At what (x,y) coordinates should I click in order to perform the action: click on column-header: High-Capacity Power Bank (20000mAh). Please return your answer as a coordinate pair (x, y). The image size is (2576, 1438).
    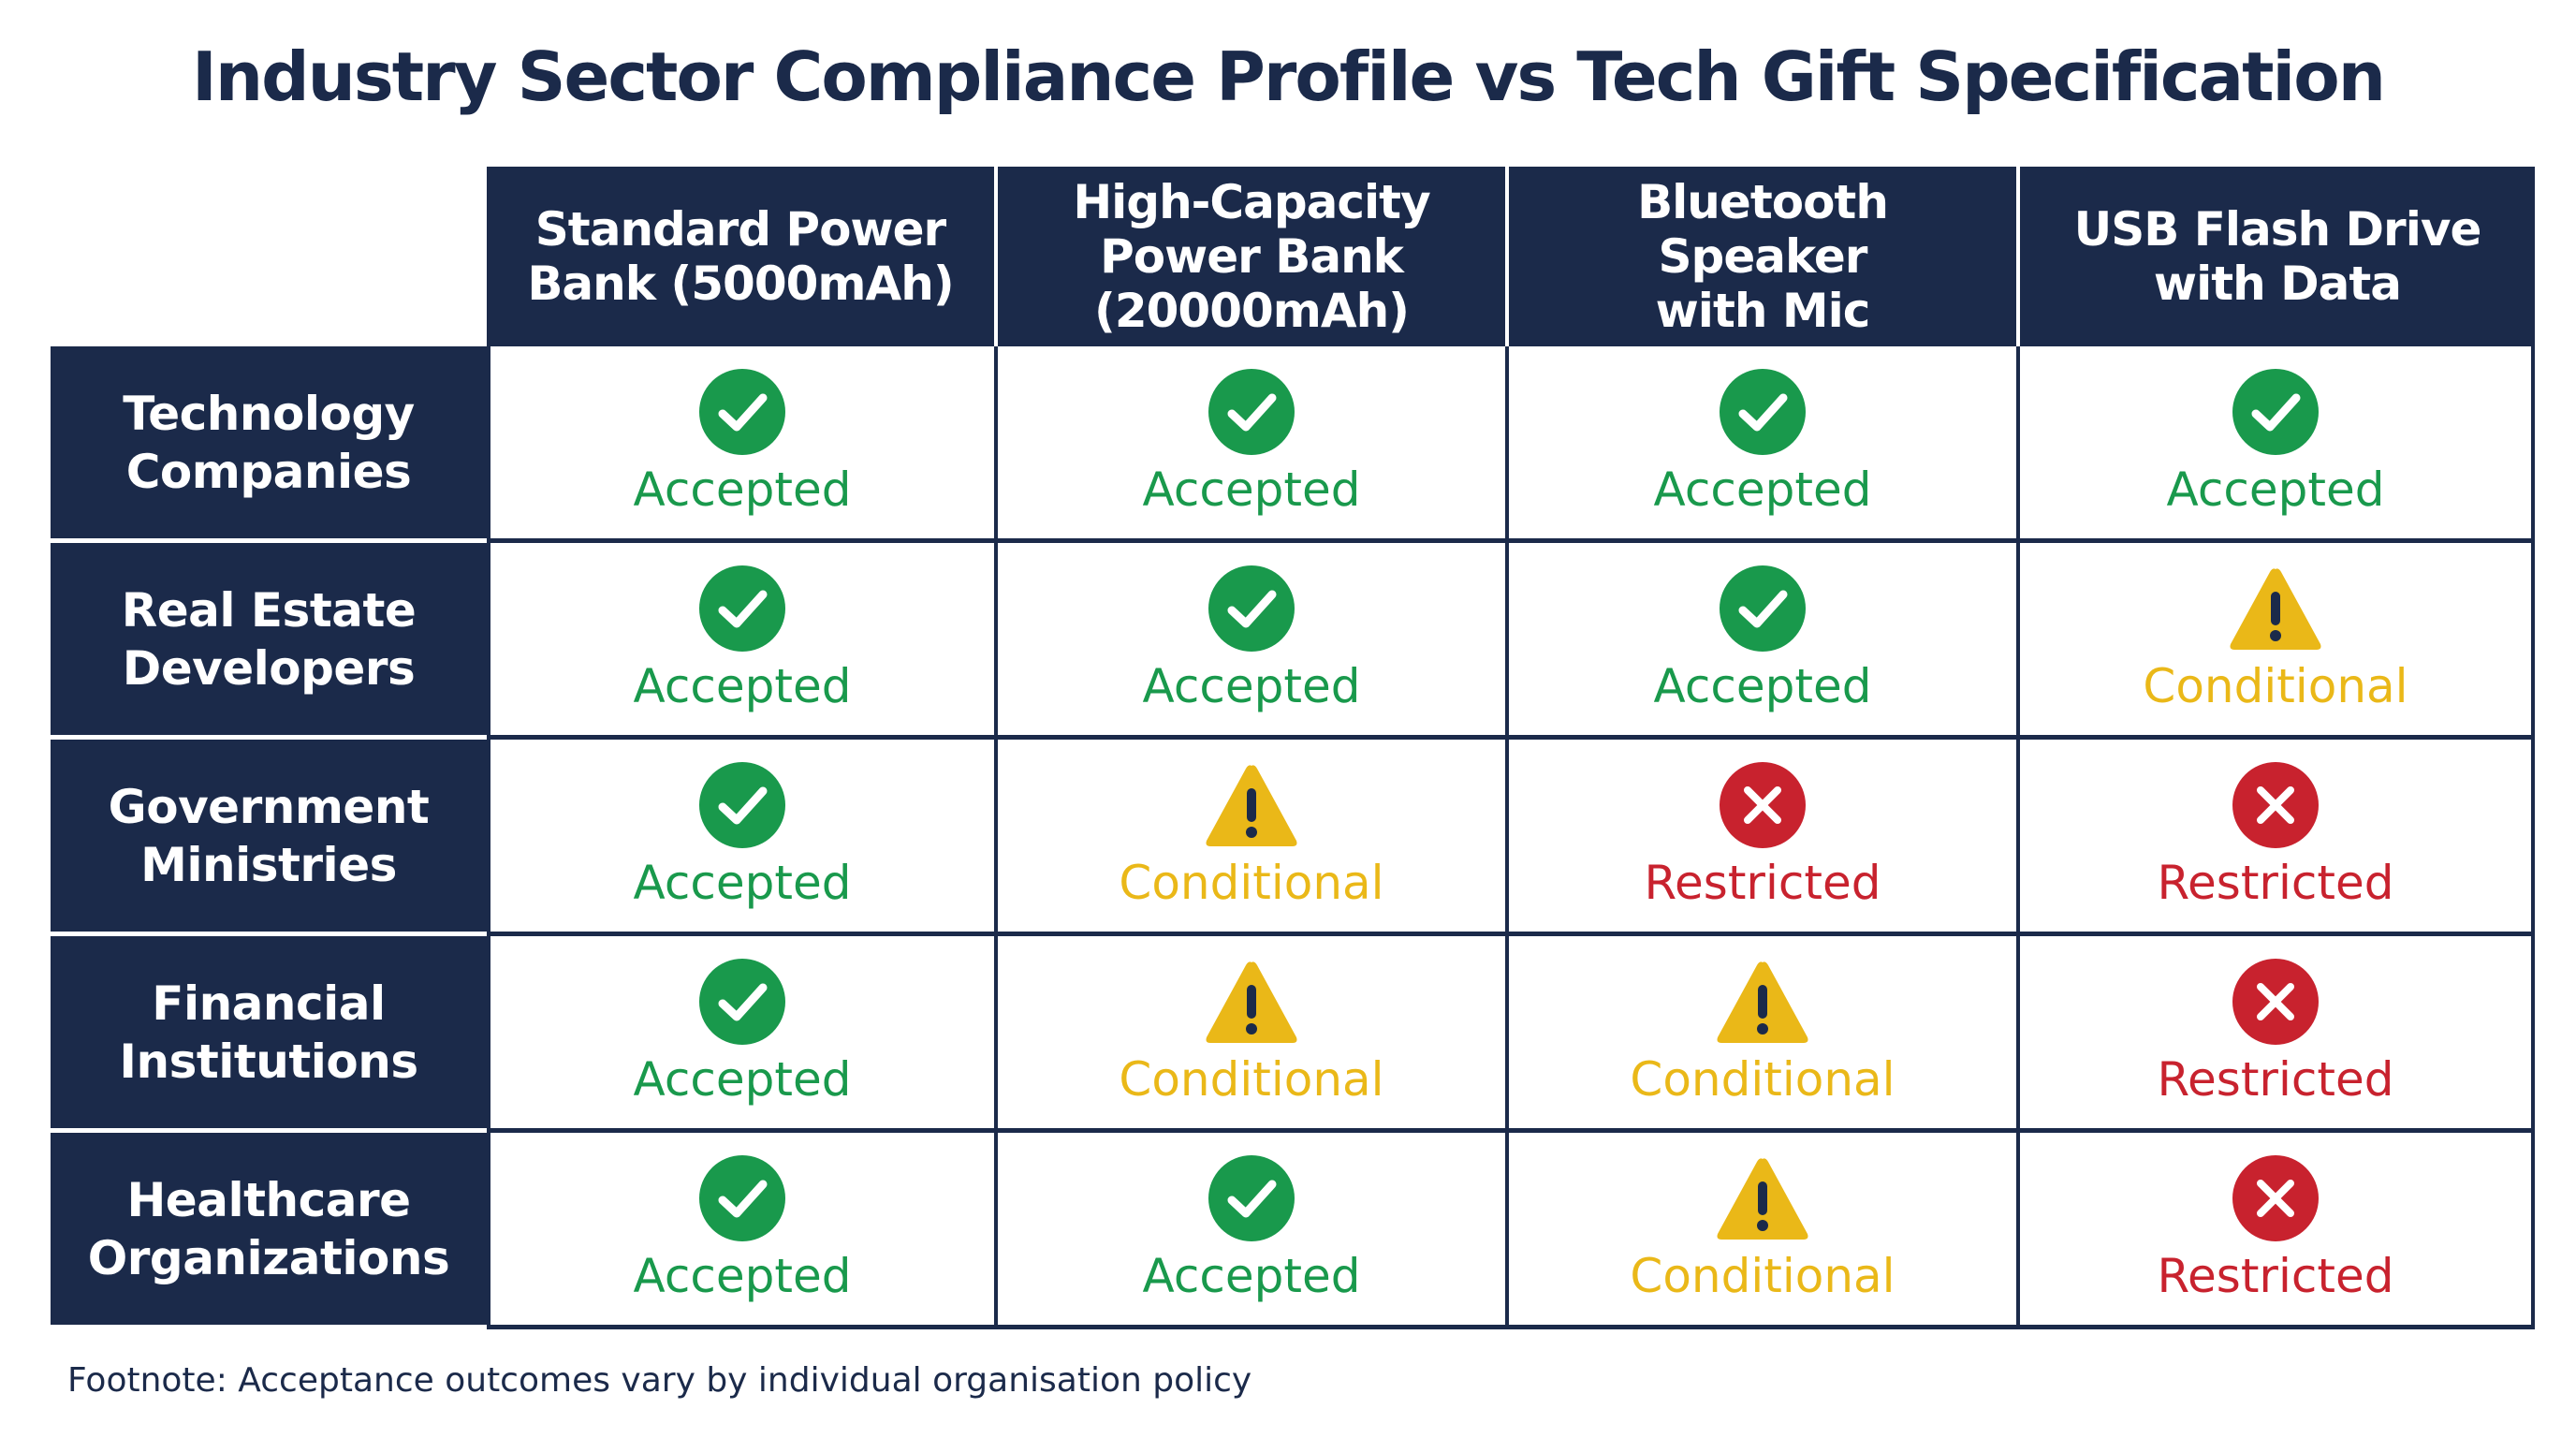
    Looking at the image, I should click on (1251, 256).